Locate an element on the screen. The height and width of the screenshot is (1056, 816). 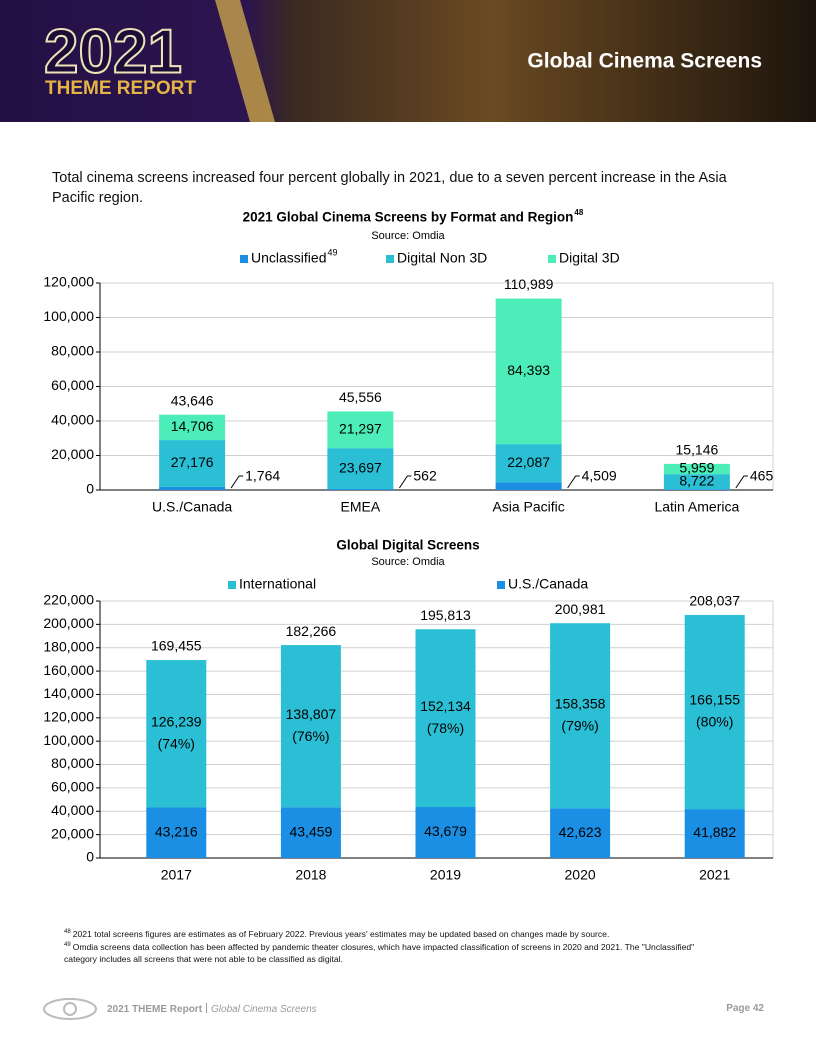
y-tick-label: 100,000 is located at coordinates (68, 740).